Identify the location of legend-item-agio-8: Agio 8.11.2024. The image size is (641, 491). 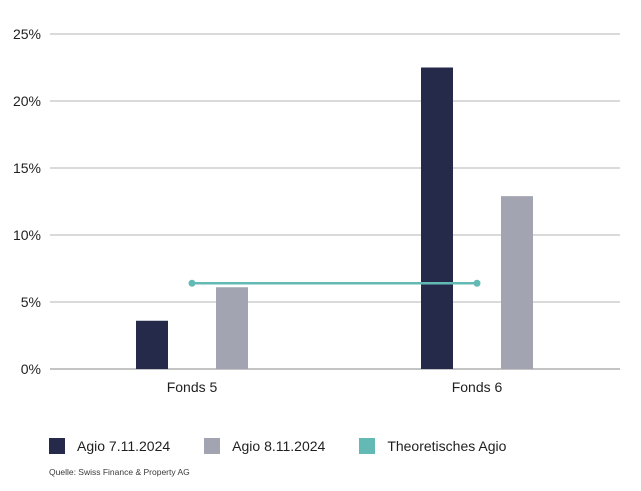
(264, 446).